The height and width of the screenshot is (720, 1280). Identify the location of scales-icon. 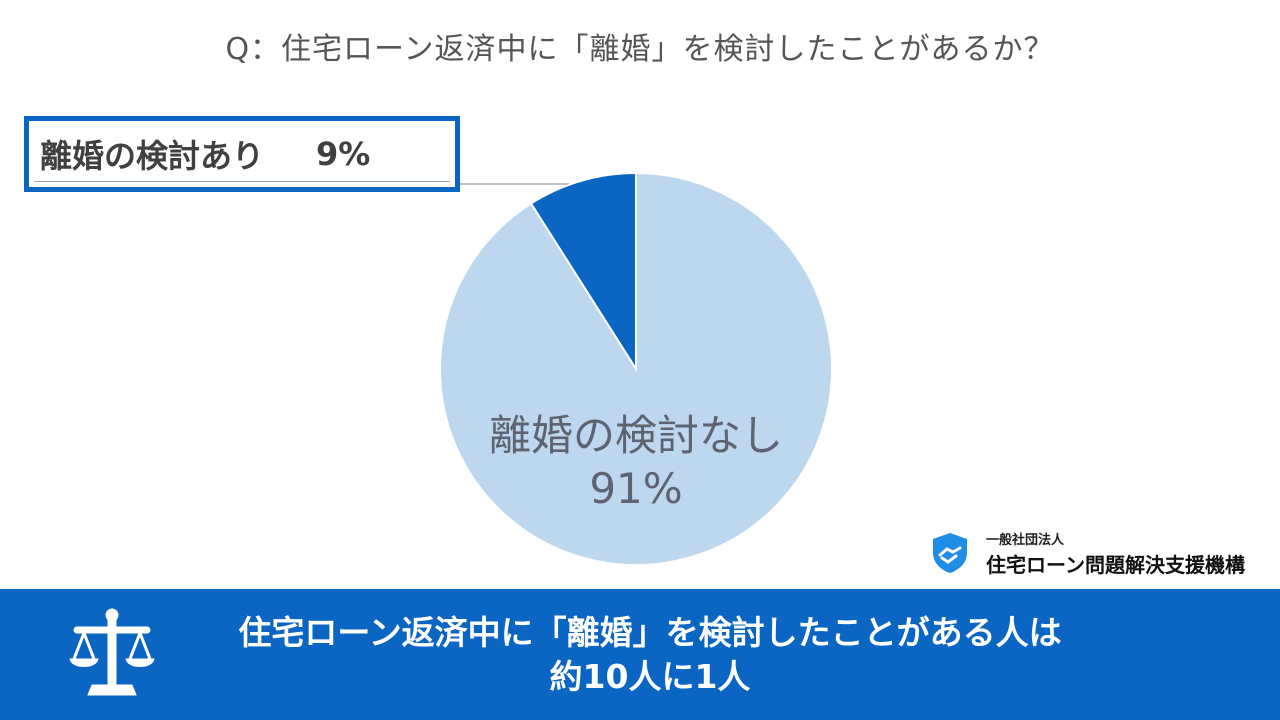
(112, 652).